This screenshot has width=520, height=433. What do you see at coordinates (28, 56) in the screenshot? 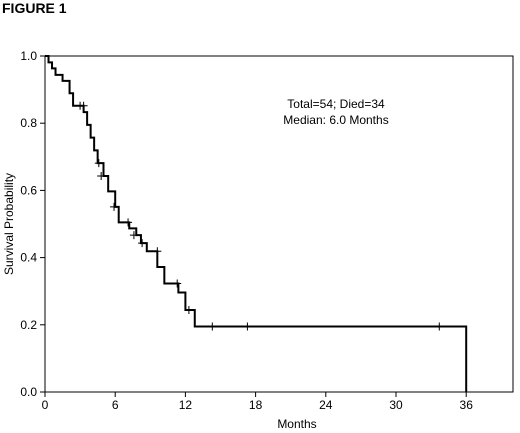
I see `y-tick-label: 1.0` at bounding box center [28, 56].